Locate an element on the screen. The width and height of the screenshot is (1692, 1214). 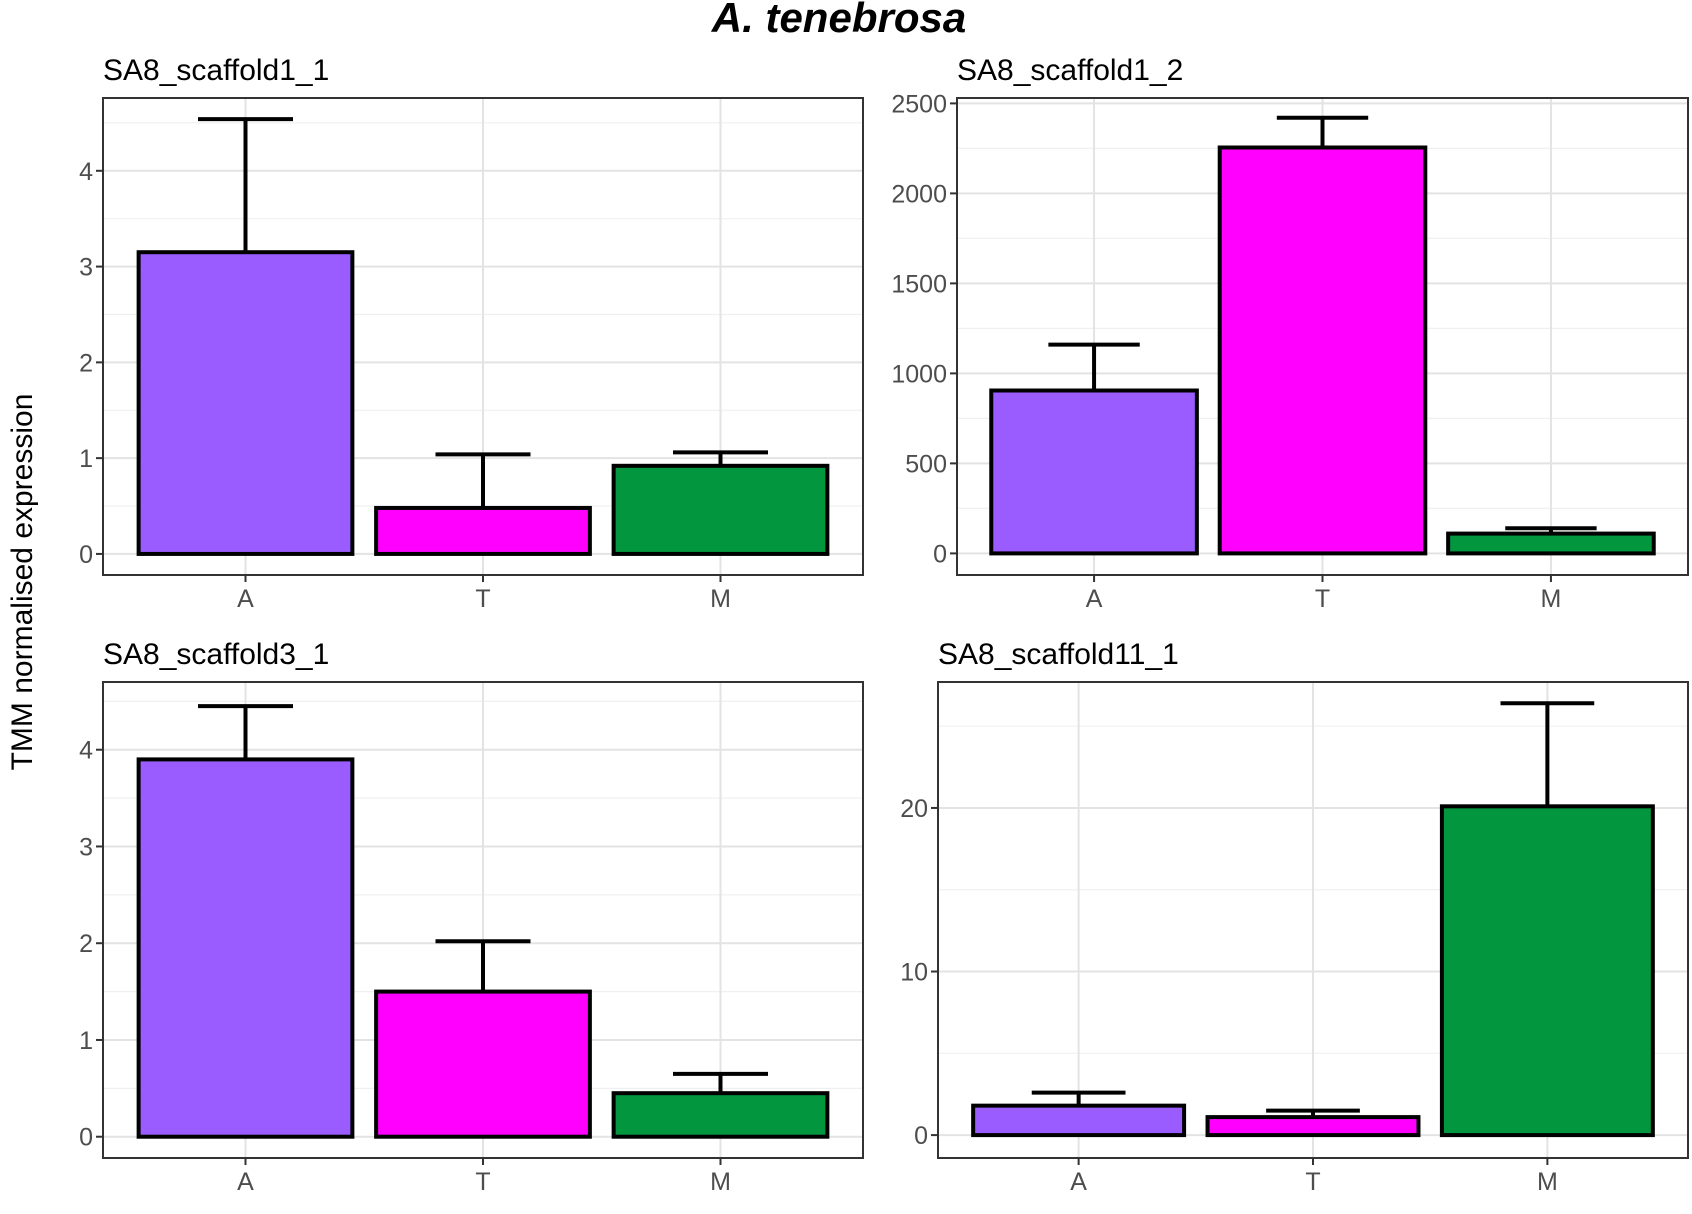
panel-title: SA8_scaffold1_1 is located at coordinates (216, 70).